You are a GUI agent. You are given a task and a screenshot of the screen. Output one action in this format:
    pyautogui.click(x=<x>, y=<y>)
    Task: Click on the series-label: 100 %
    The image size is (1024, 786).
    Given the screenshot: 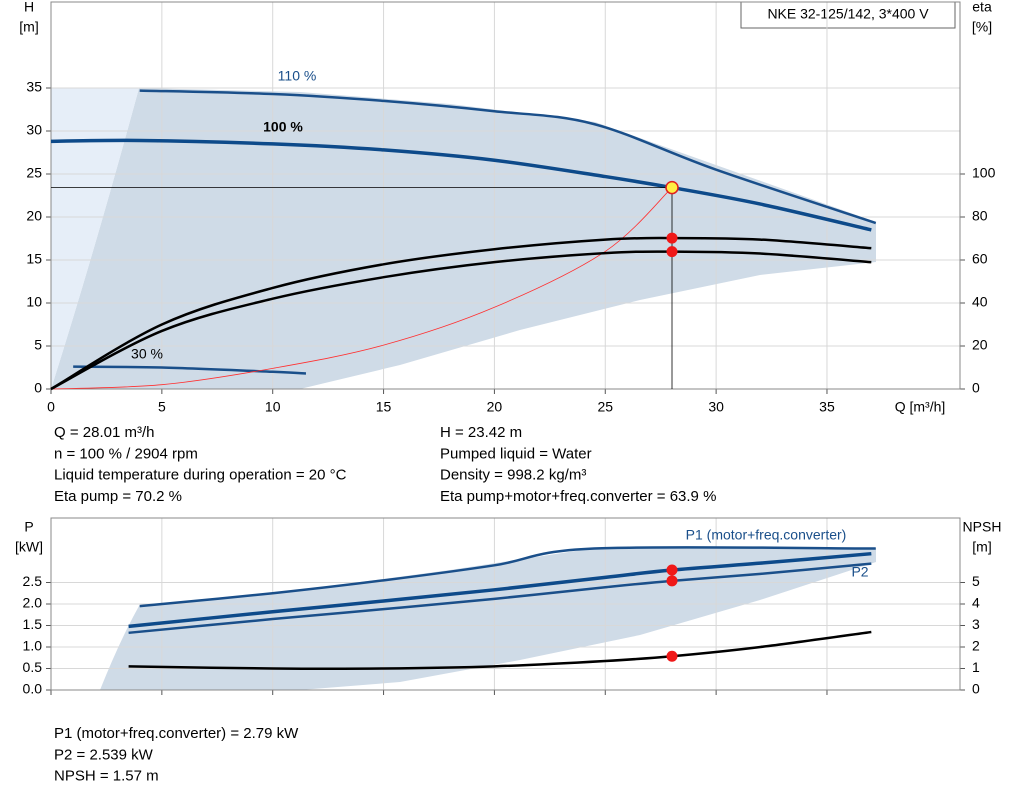 What is the action you would take?
    pyautogui.click(x=283, y=127)
    